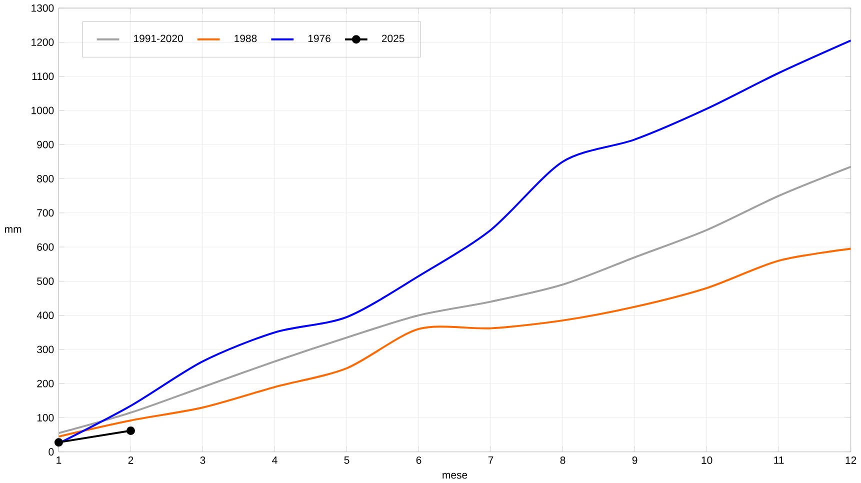  Describe the element at coordinates (319, 38) in the screenshot. I see `legend-label: 1976` at that location.